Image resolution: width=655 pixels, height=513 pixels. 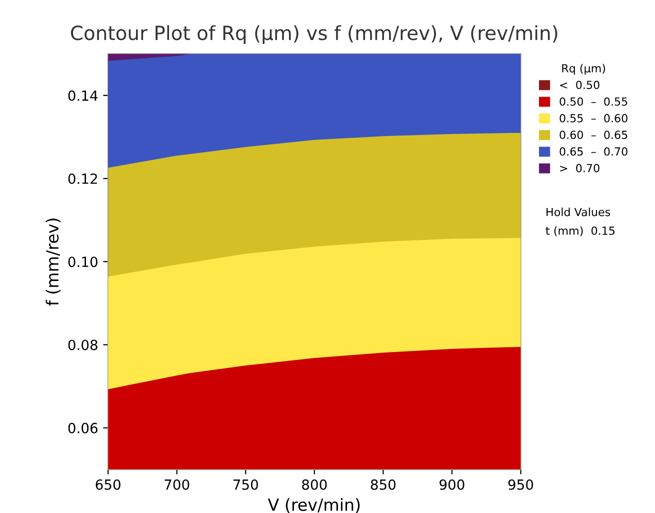 I want to click on y-tick-label: 0.06, so click(x=83, y=428).